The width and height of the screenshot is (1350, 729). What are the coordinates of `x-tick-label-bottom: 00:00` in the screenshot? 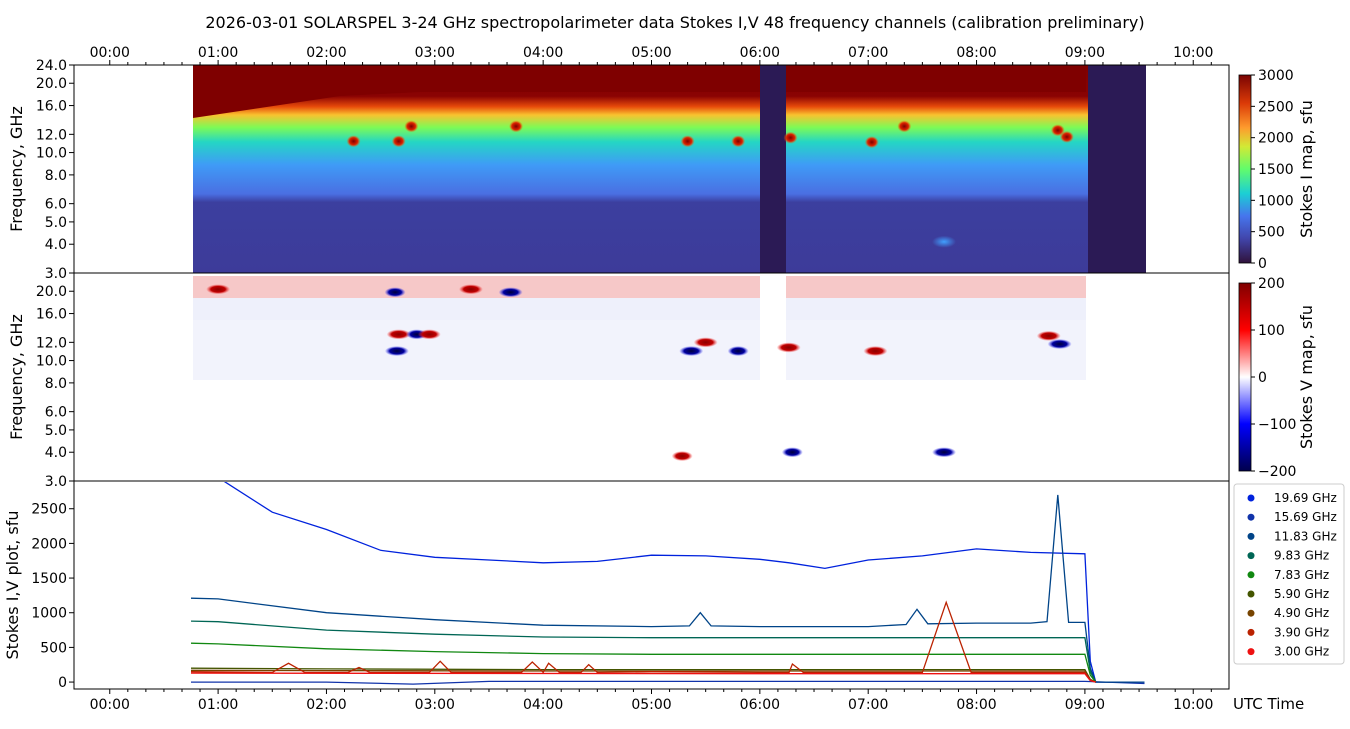 It's located at (110, 705).